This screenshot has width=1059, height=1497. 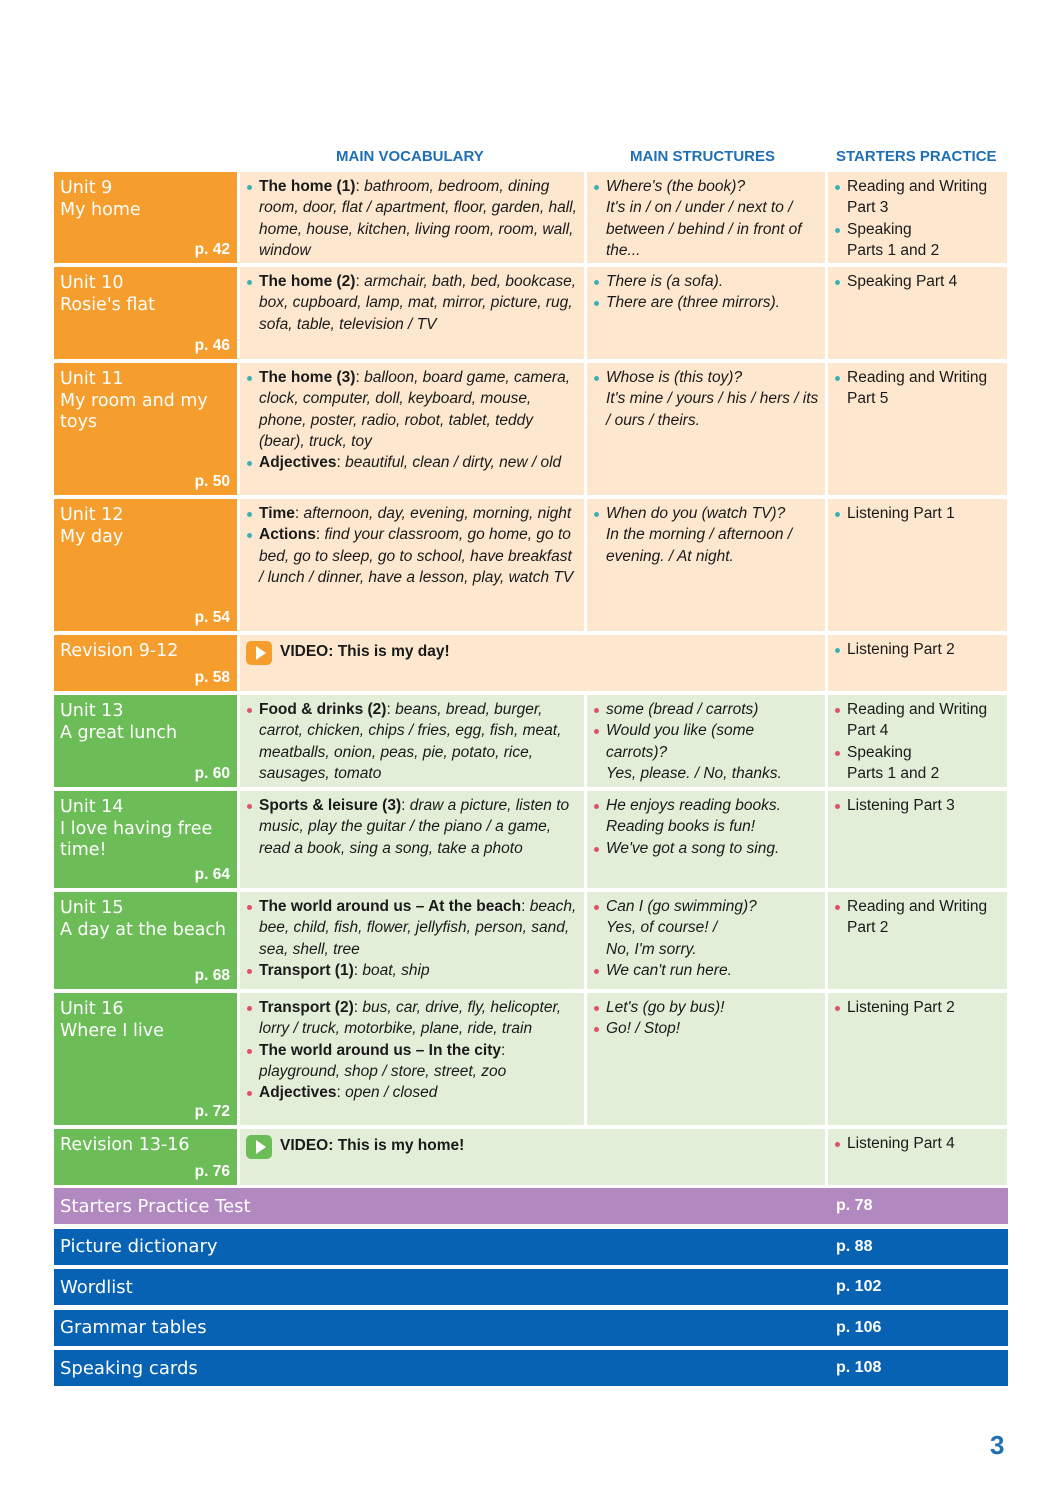 What do you see at coordinates (212, 677) in the screenshot?
I see `unit-page: p. 58` at bounding box center [212, 677].